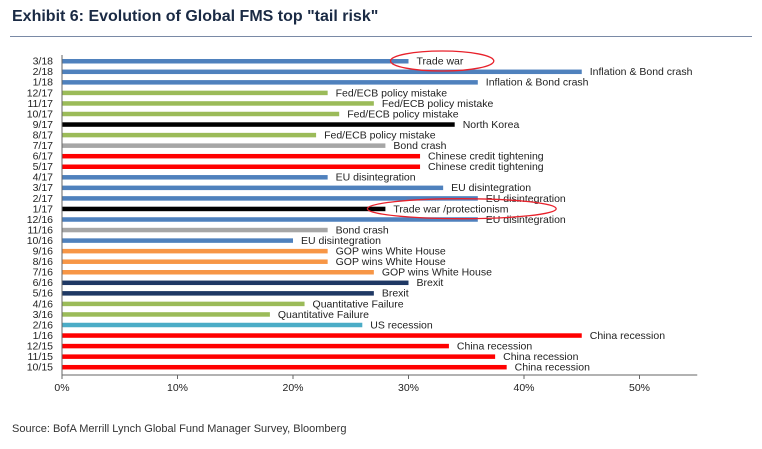 This screenshot has width=762, height=449. Describe the element at coordinates (43, 167) in the screenshot. I see `category-label: 5/17` at that location.